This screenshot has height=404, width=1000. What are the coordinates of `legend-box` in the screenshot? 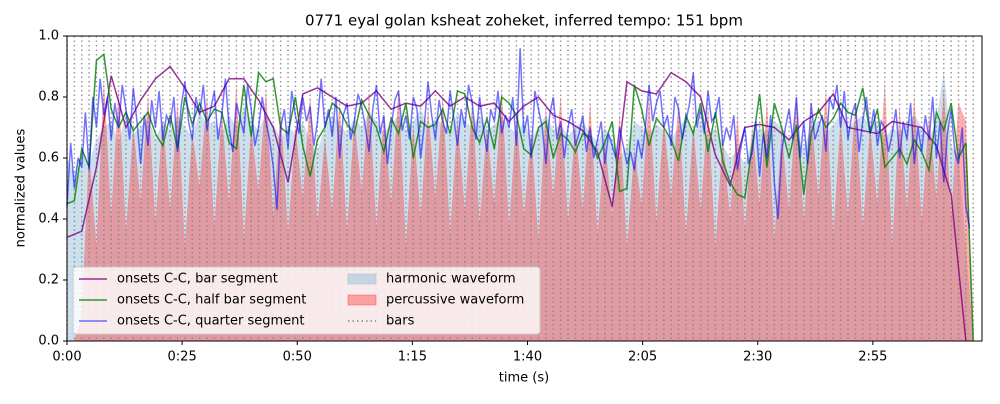 It's located at (306, 300).